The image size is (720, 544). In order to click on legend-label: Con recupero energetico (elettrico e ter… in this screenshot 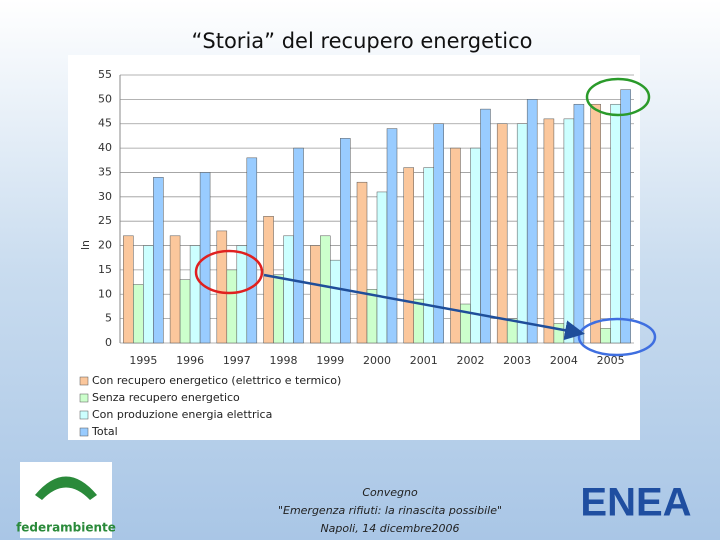, I will do `click(216, 380)`.